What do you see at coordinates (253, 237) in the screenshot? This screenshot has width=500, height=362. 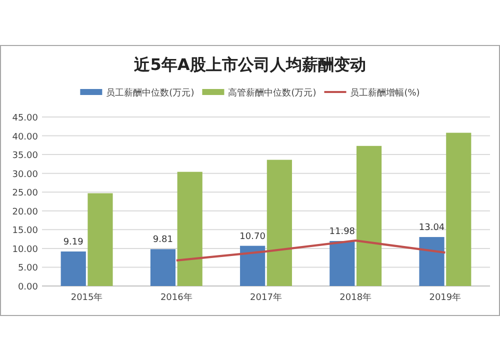 I see `data-label: 10.70` at bounding box center [253, 237].